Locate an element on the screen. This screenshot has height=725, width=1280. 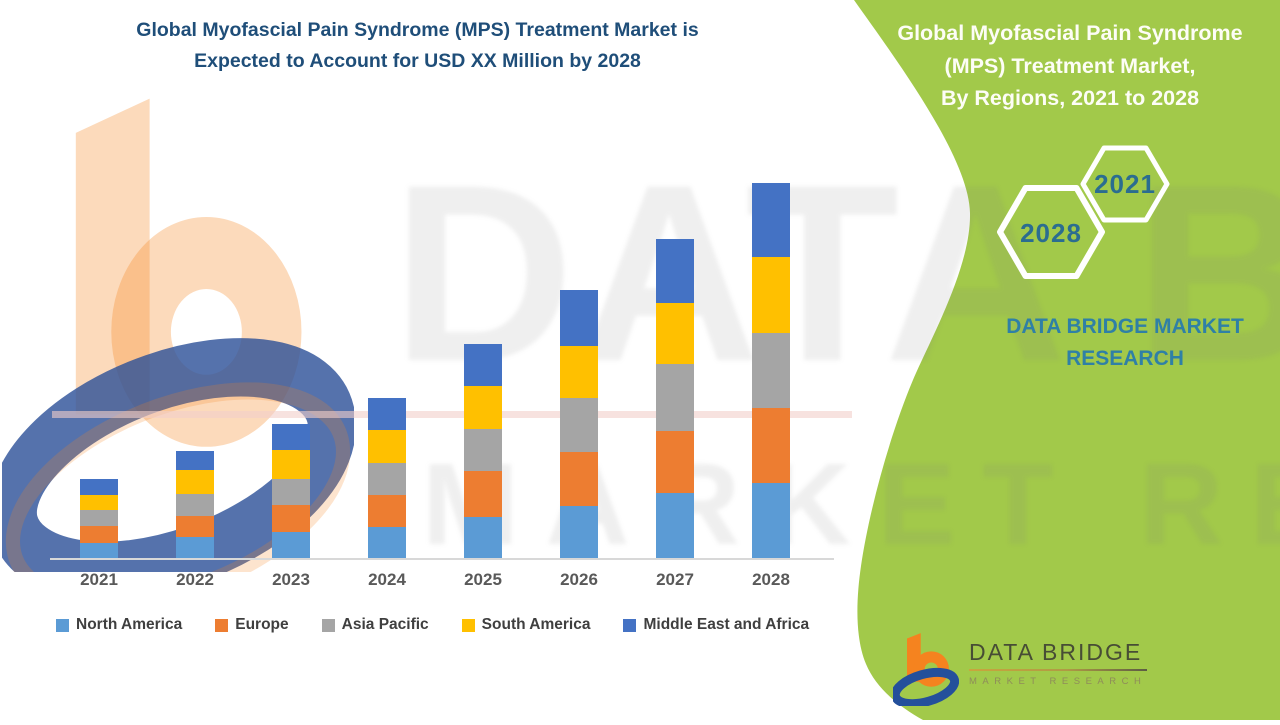
segment-asia-pacific-2026 is located at coordinates (579, 425).